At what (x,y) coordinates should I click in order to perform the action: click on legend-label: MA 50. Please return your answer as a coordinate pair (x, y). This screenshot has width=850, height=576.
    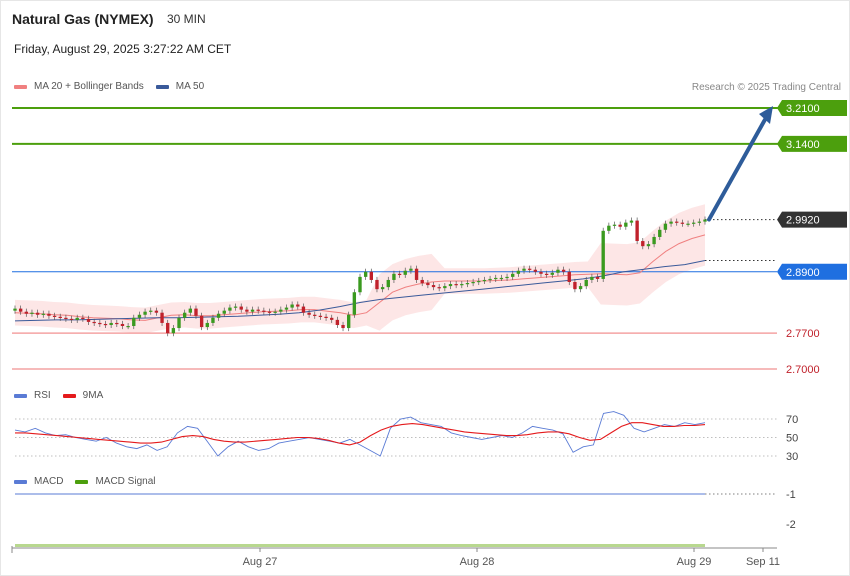
    Looking at the image, I should click on (190, 86).